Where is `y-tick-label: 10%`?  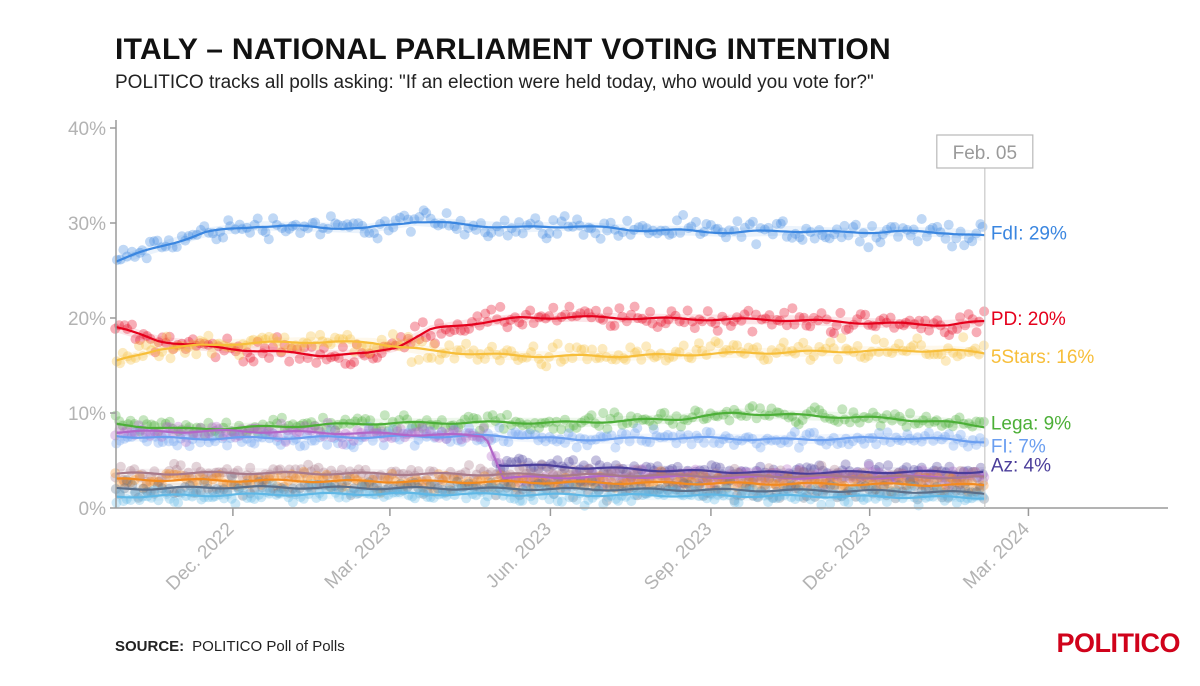 y-tick-label: 10% is located at coordinates (87, 414).